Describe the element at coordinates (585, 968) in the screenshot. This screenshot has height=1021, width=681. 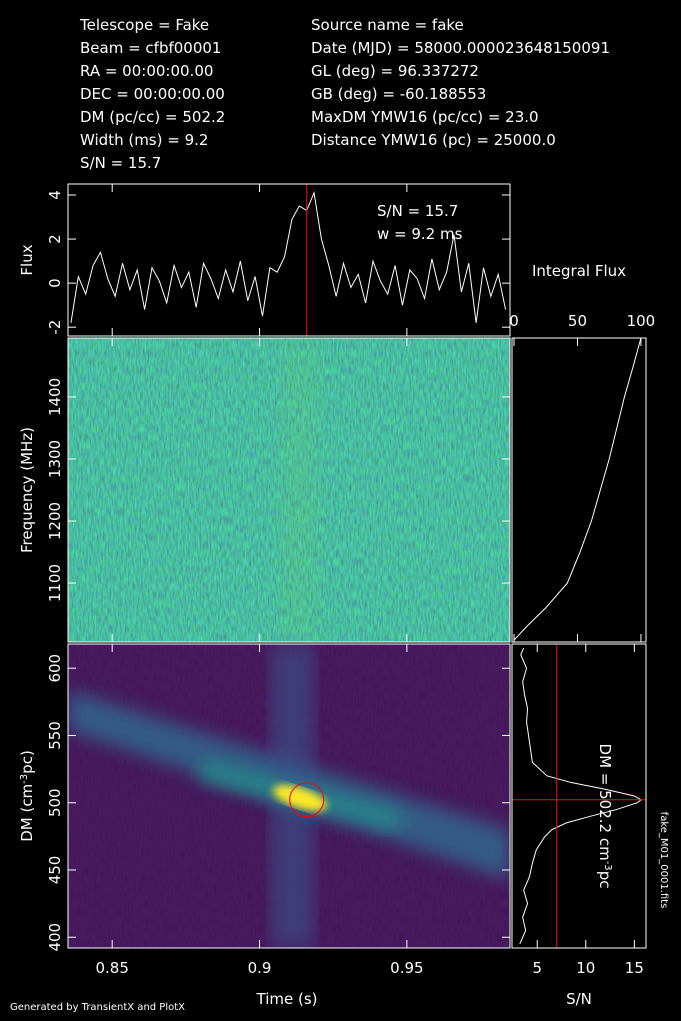
I see `x-tick-label: 10` at that location.